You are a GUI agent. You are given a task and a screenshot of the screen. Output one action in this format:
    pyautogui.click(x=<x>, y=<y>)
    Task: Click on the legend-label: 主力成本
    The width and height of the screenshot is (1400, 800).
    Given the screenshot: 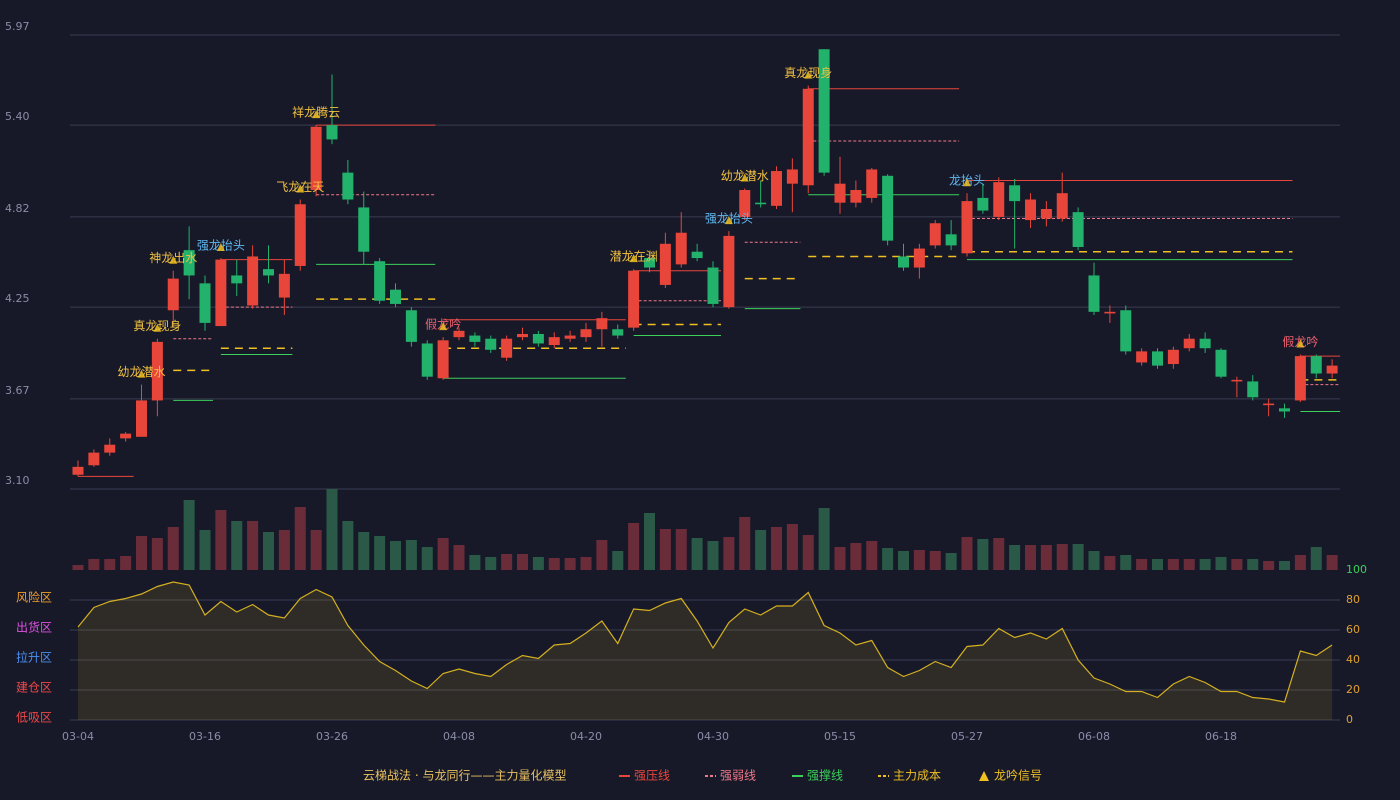 What is the action you would take?
    pyautogui.click(x=917, y=776)
    